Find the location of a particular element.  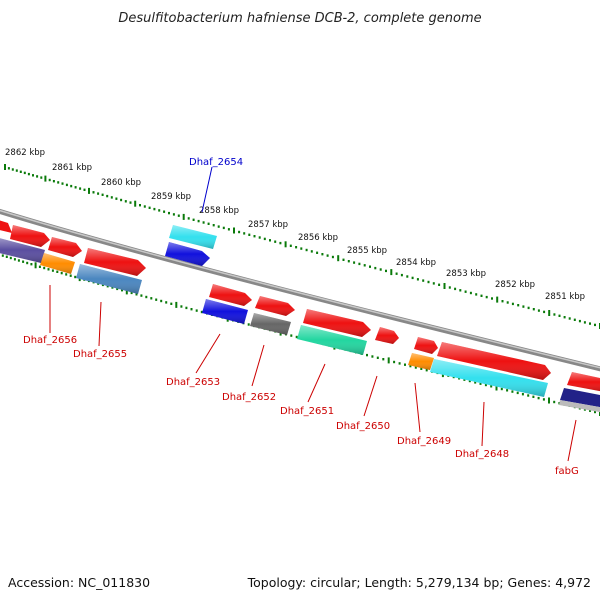

gene-label-dhaf-2654: Dhaf_2654 is located at coordinates (216, 162).